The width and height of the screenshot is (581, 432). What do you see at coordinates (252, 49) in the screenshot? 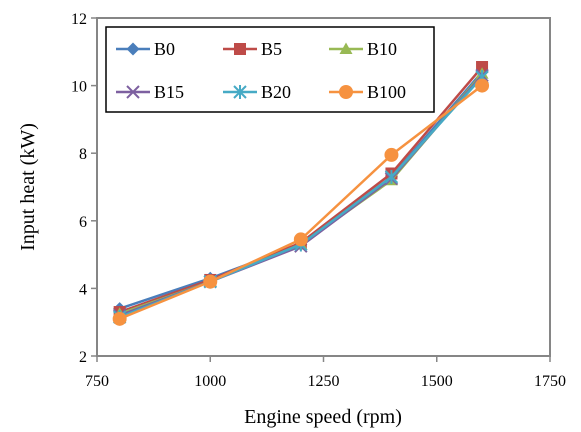
I see `legend-item-b5: B5` at bounding box center [252, 49].